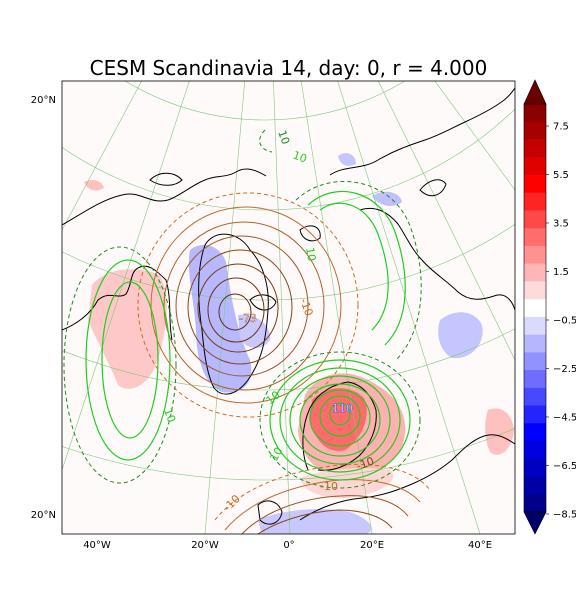 This screenshot has width=576, height=598. I want to click on north-america-coast, so click(117, 303).